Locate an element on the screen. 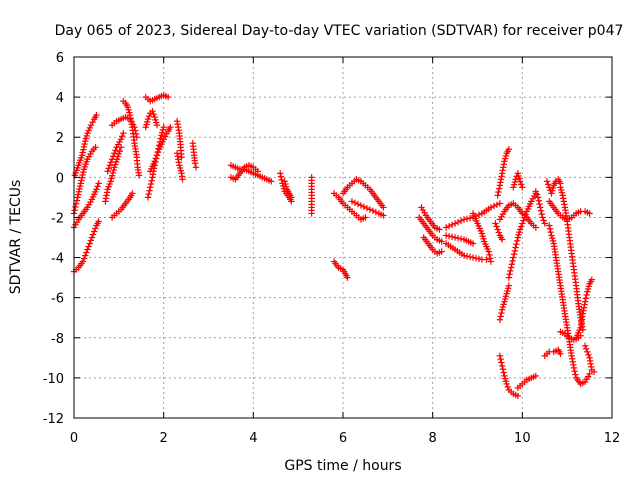 This screenshot has height=480, width=640. y-tick-label: -10 is located at coordinates (53, 379).